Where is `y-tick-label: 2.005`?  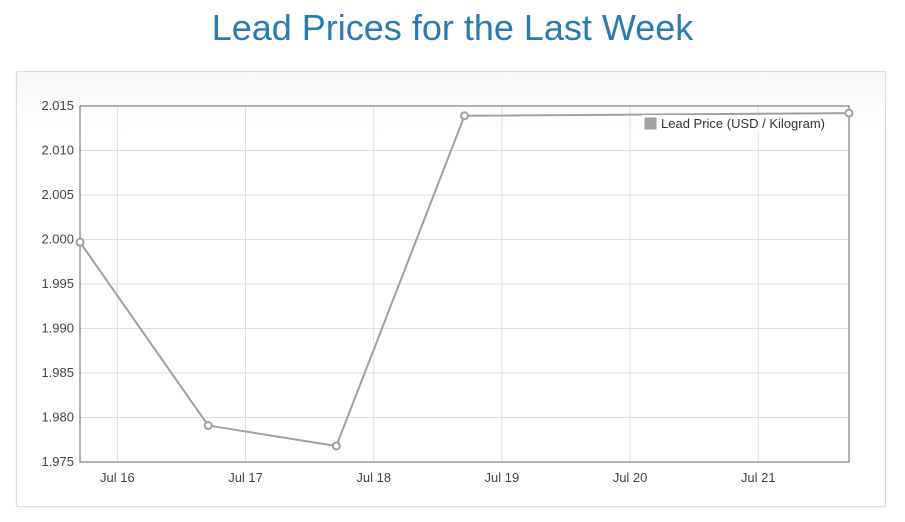
y-tick-label: 2.005 is located at coordinates (57, 194).